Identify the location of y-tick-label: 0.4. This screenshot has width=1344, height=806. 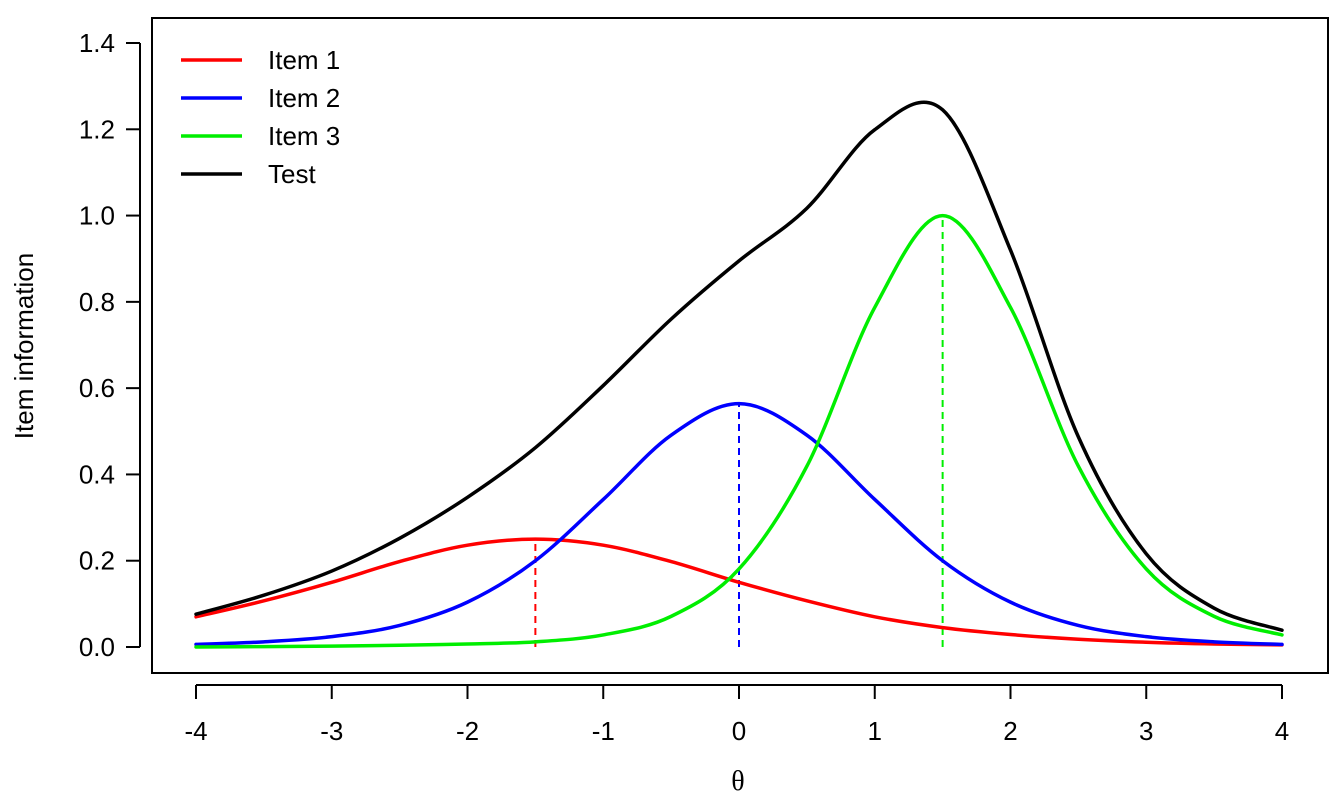
(97, 474).